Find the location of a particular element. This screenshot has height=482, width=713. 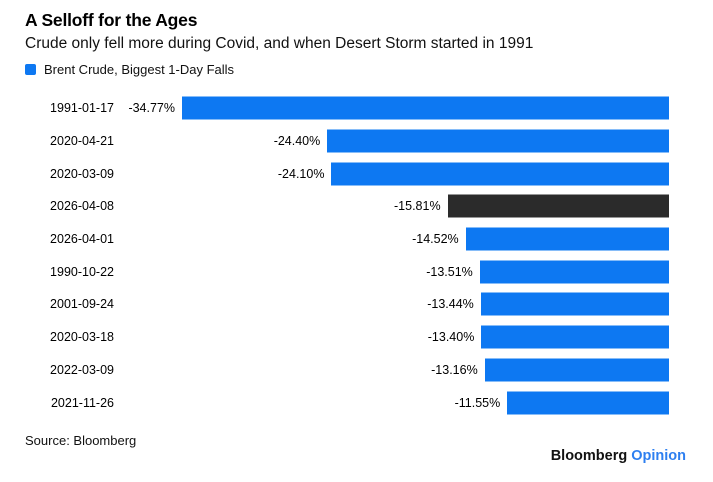

legend-label: Brent Crude, Biggest 1-Day Falls is located at coordinates (139, 69).